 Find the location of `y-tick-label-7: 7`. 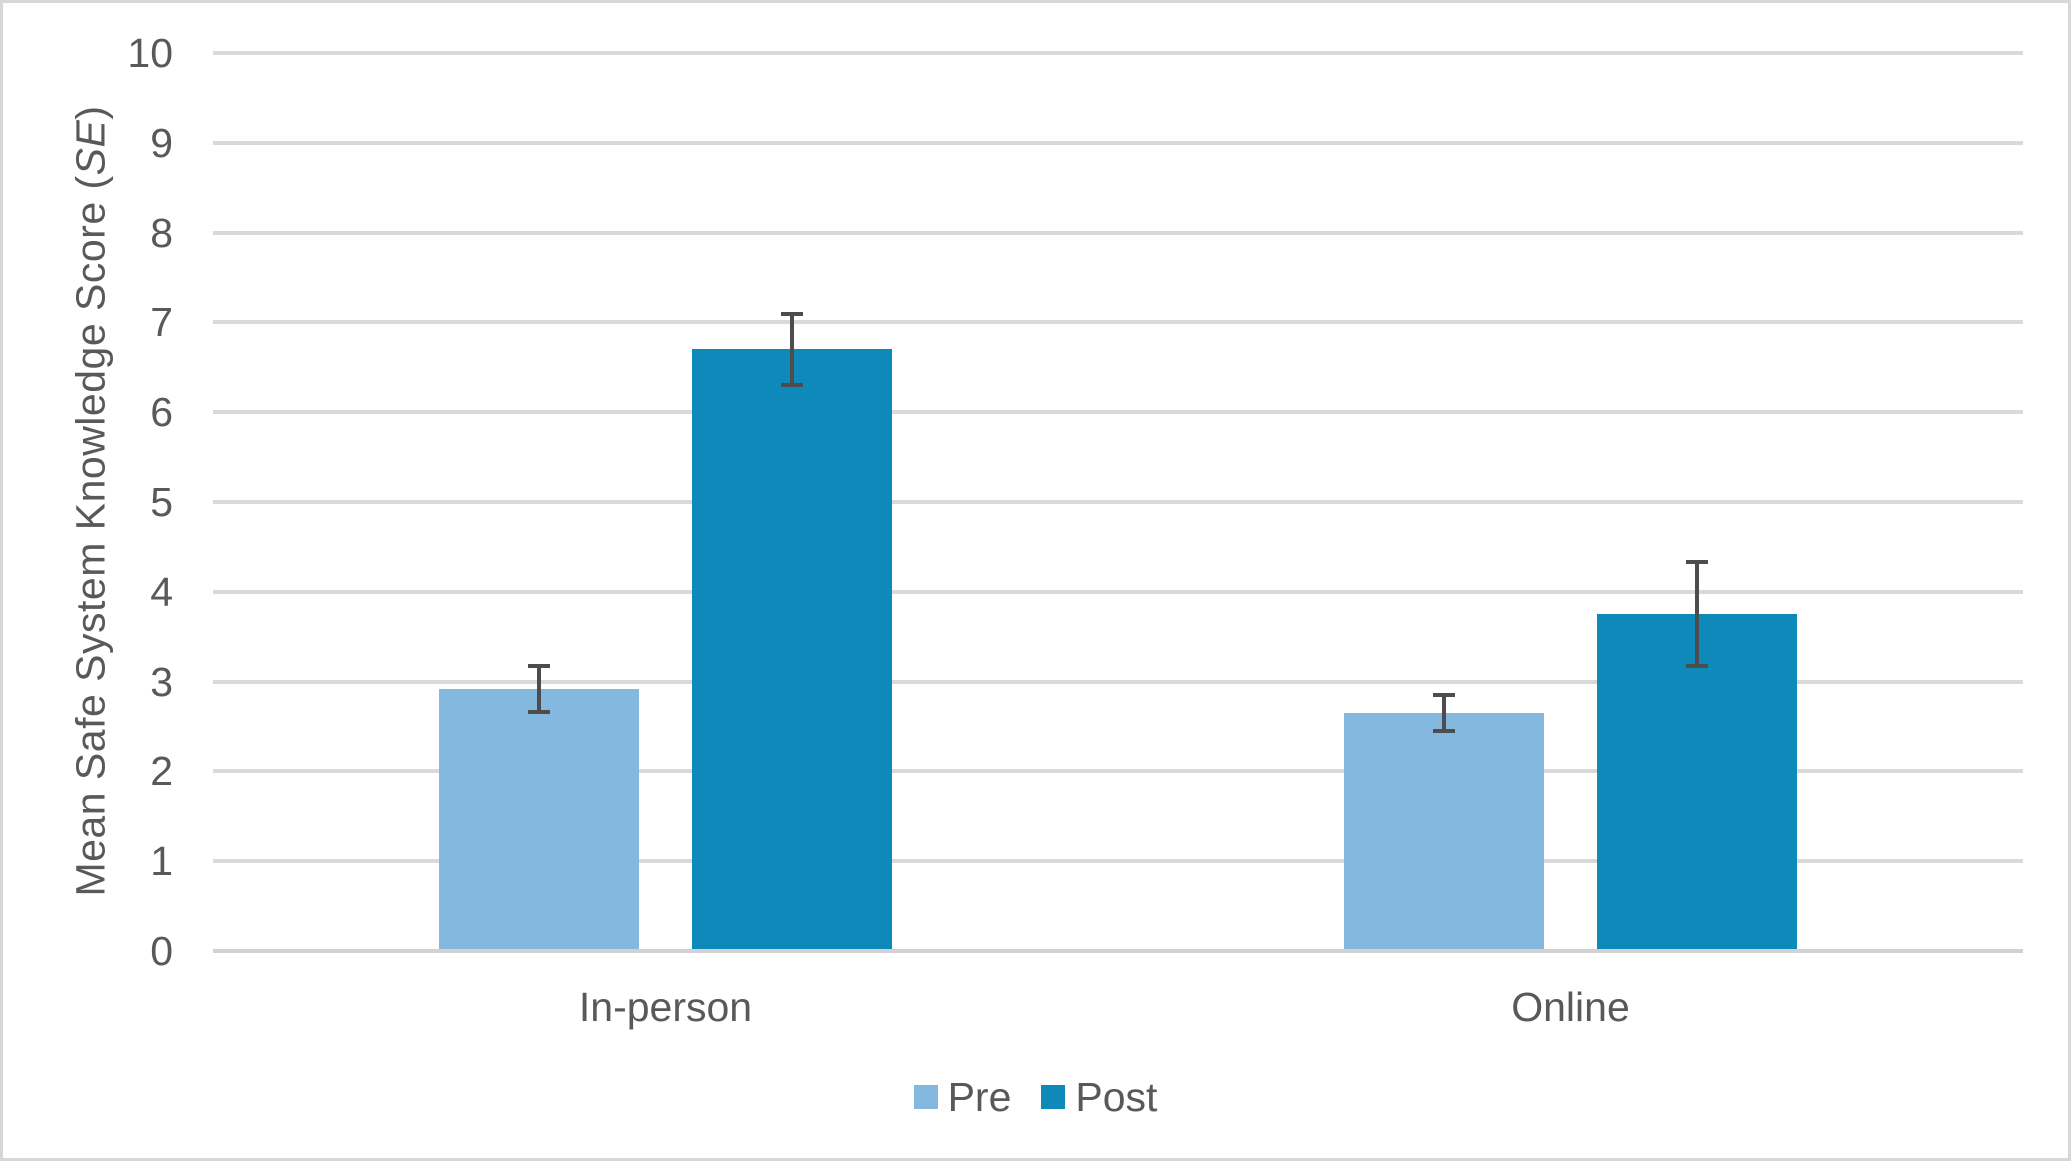

y-tick-label-7: 7 is located at coordinates (161, 322).